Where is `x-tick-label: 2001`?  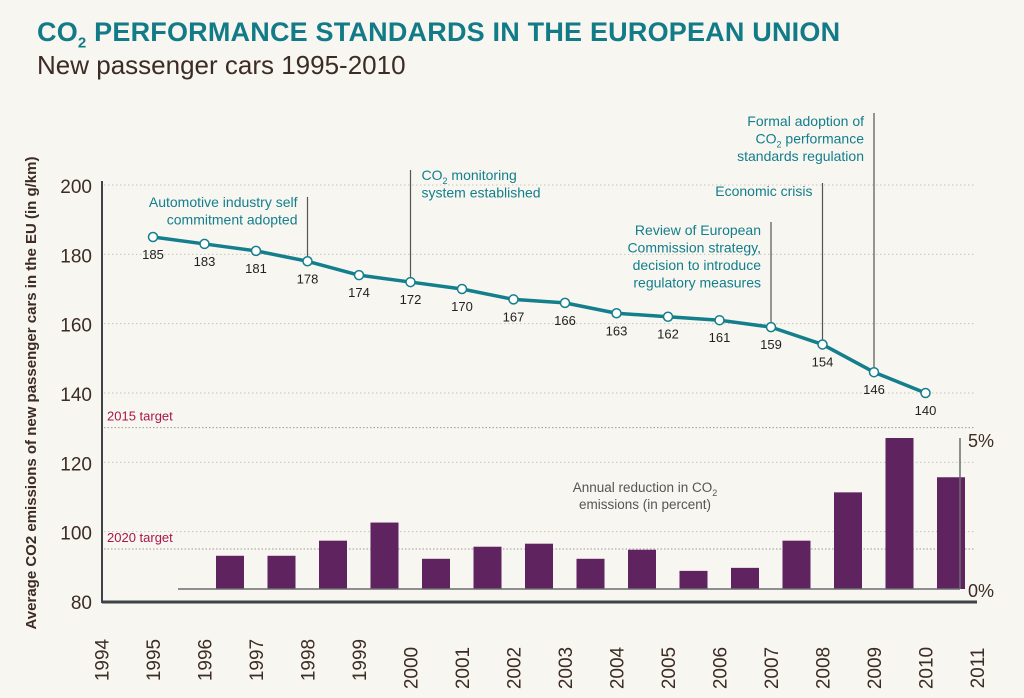 x-tick-label: 2001 is located at coordinates (463, 668).